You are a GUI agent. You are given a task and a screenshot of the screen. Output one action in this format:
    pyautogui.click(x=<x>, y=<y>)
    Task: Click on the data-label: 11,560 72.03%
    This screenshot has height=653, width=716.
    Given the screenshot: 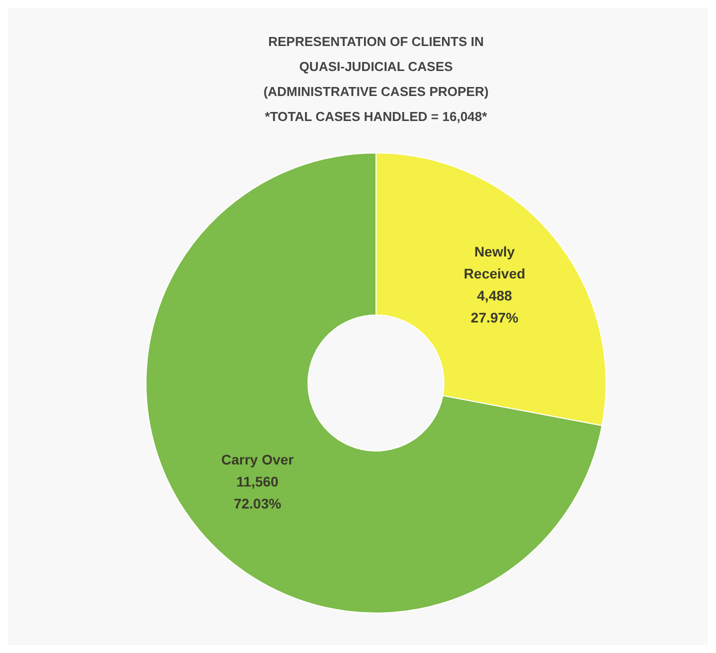 What is the action you would take?
    pyautogui.click(x=258, y=492)
    